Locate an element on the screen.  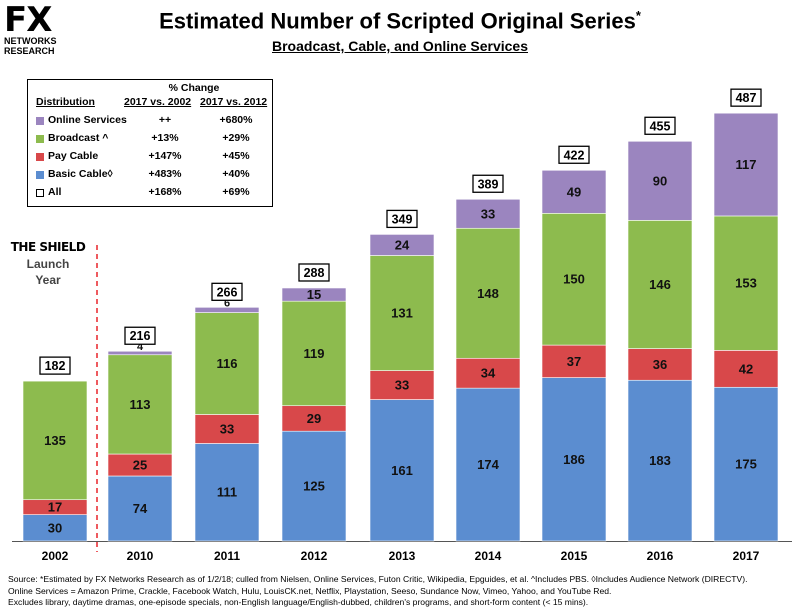
bar-value-label: 24 is located at coordinates (402, 244).